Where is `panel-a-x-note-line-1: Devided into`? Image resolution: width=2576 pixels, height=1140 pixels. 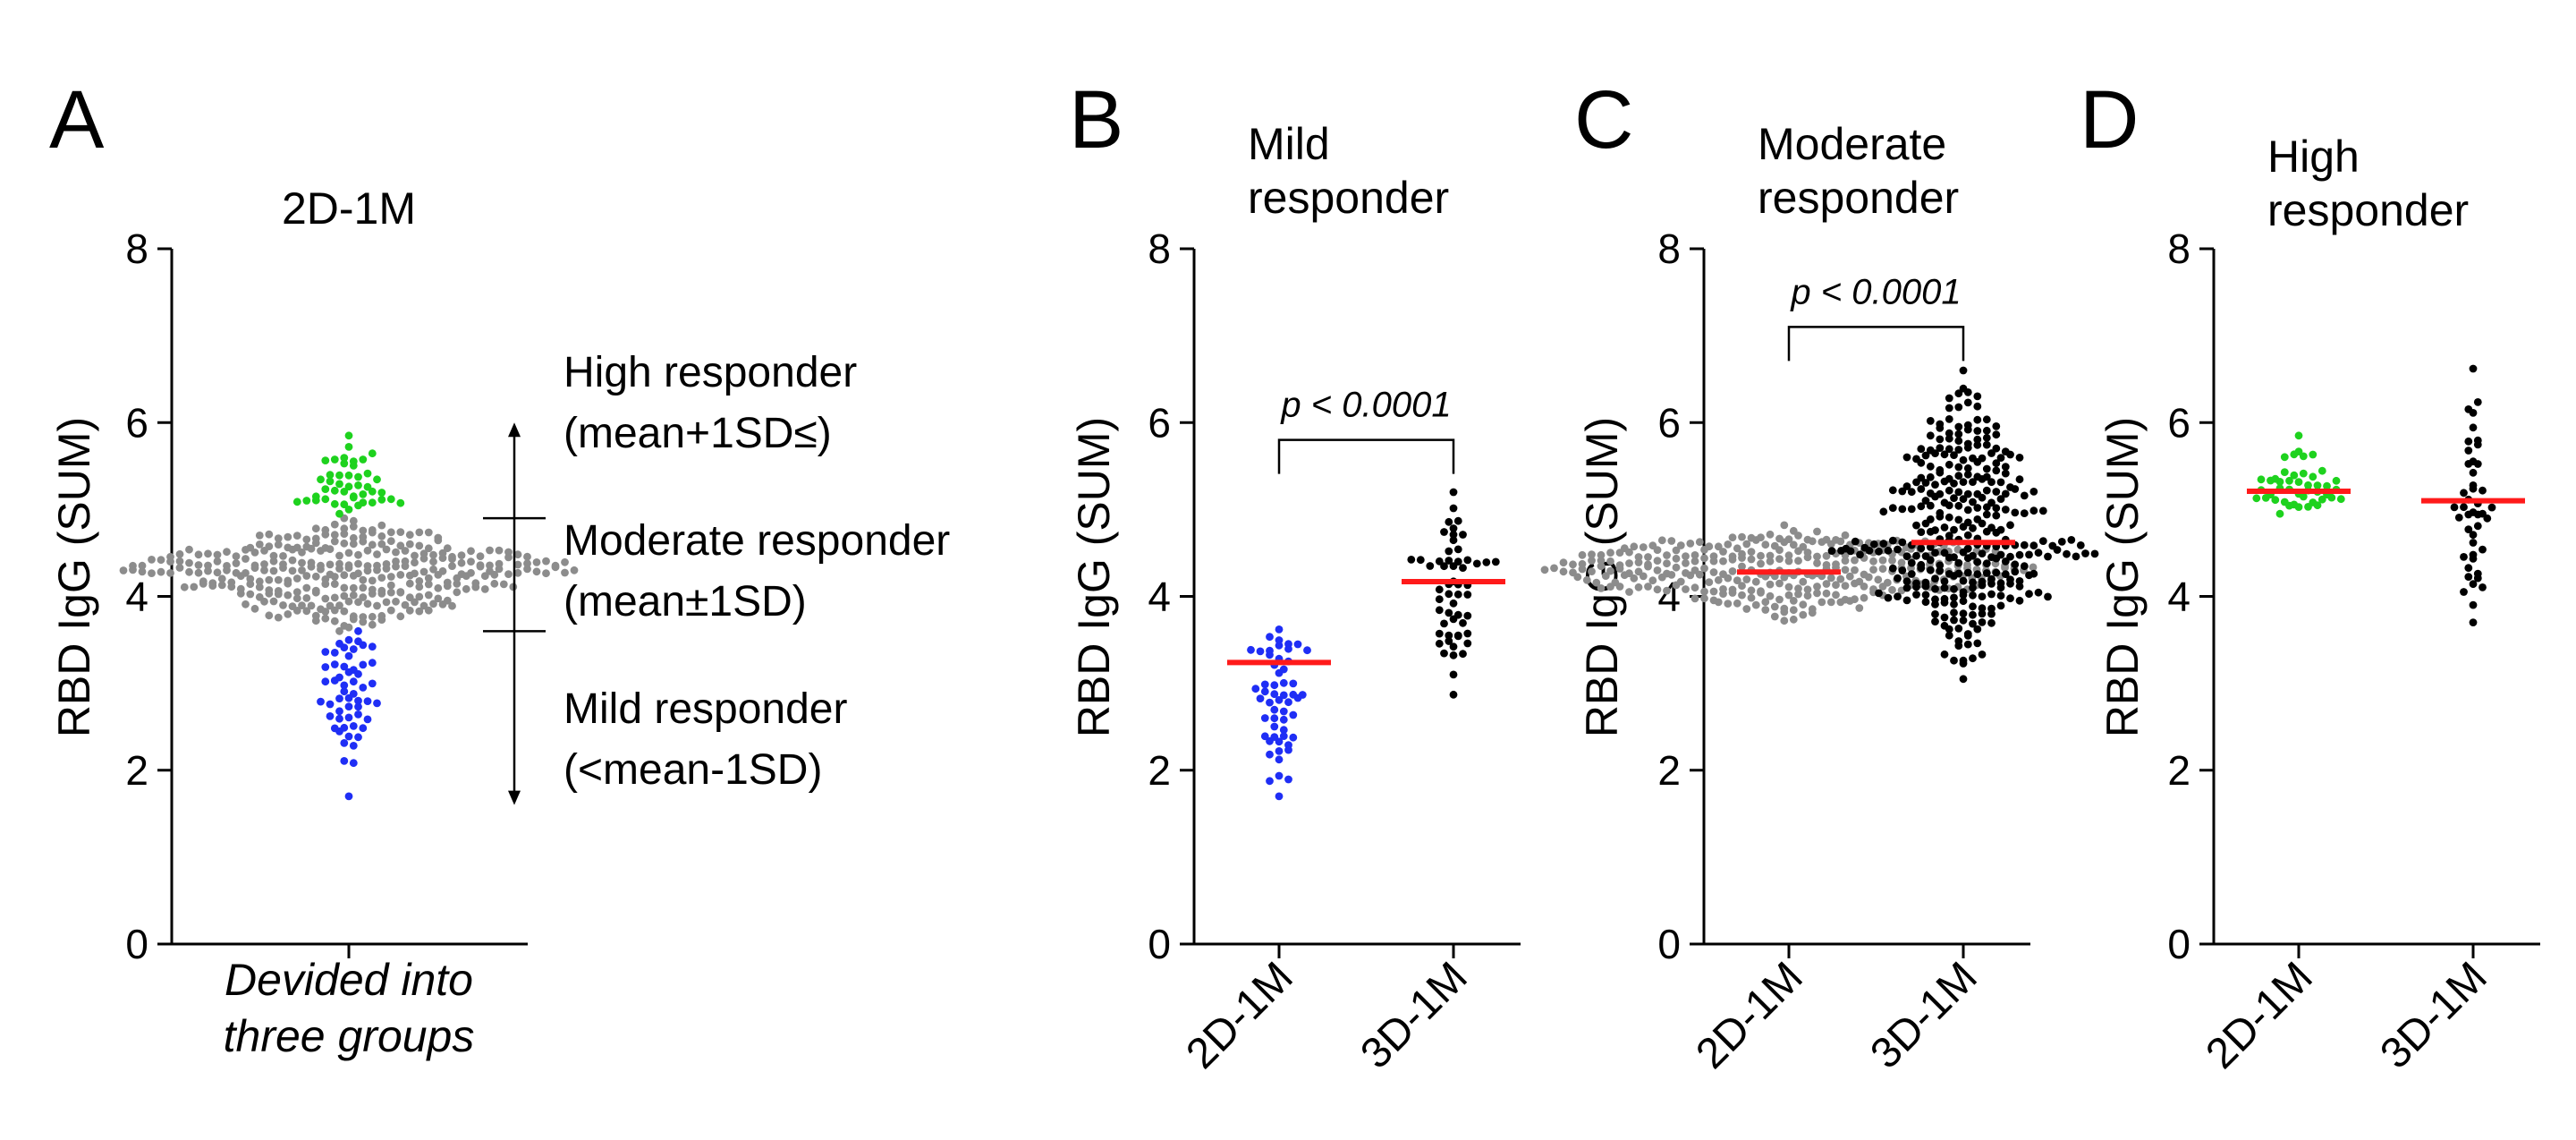 panel-a-x-note-line-1: Devided into is located at coordinates (349, 980).